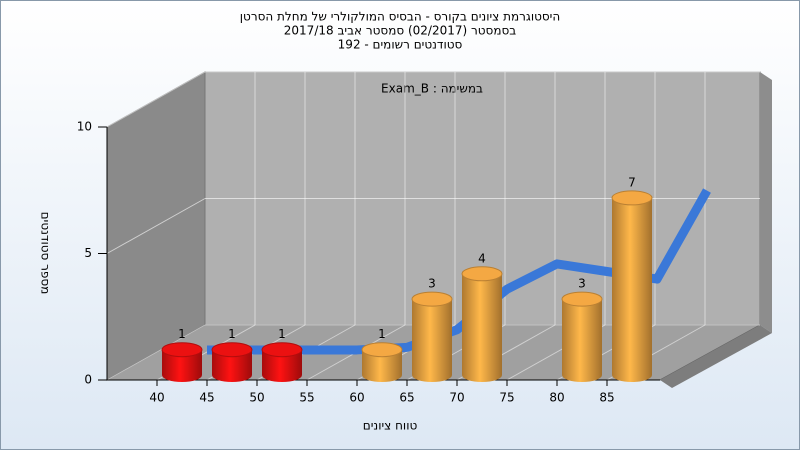 This screenshot has width=800, height=450. Describe the element at coordinates (716, 356) in the screenshot. I see `floor-side` at that location.